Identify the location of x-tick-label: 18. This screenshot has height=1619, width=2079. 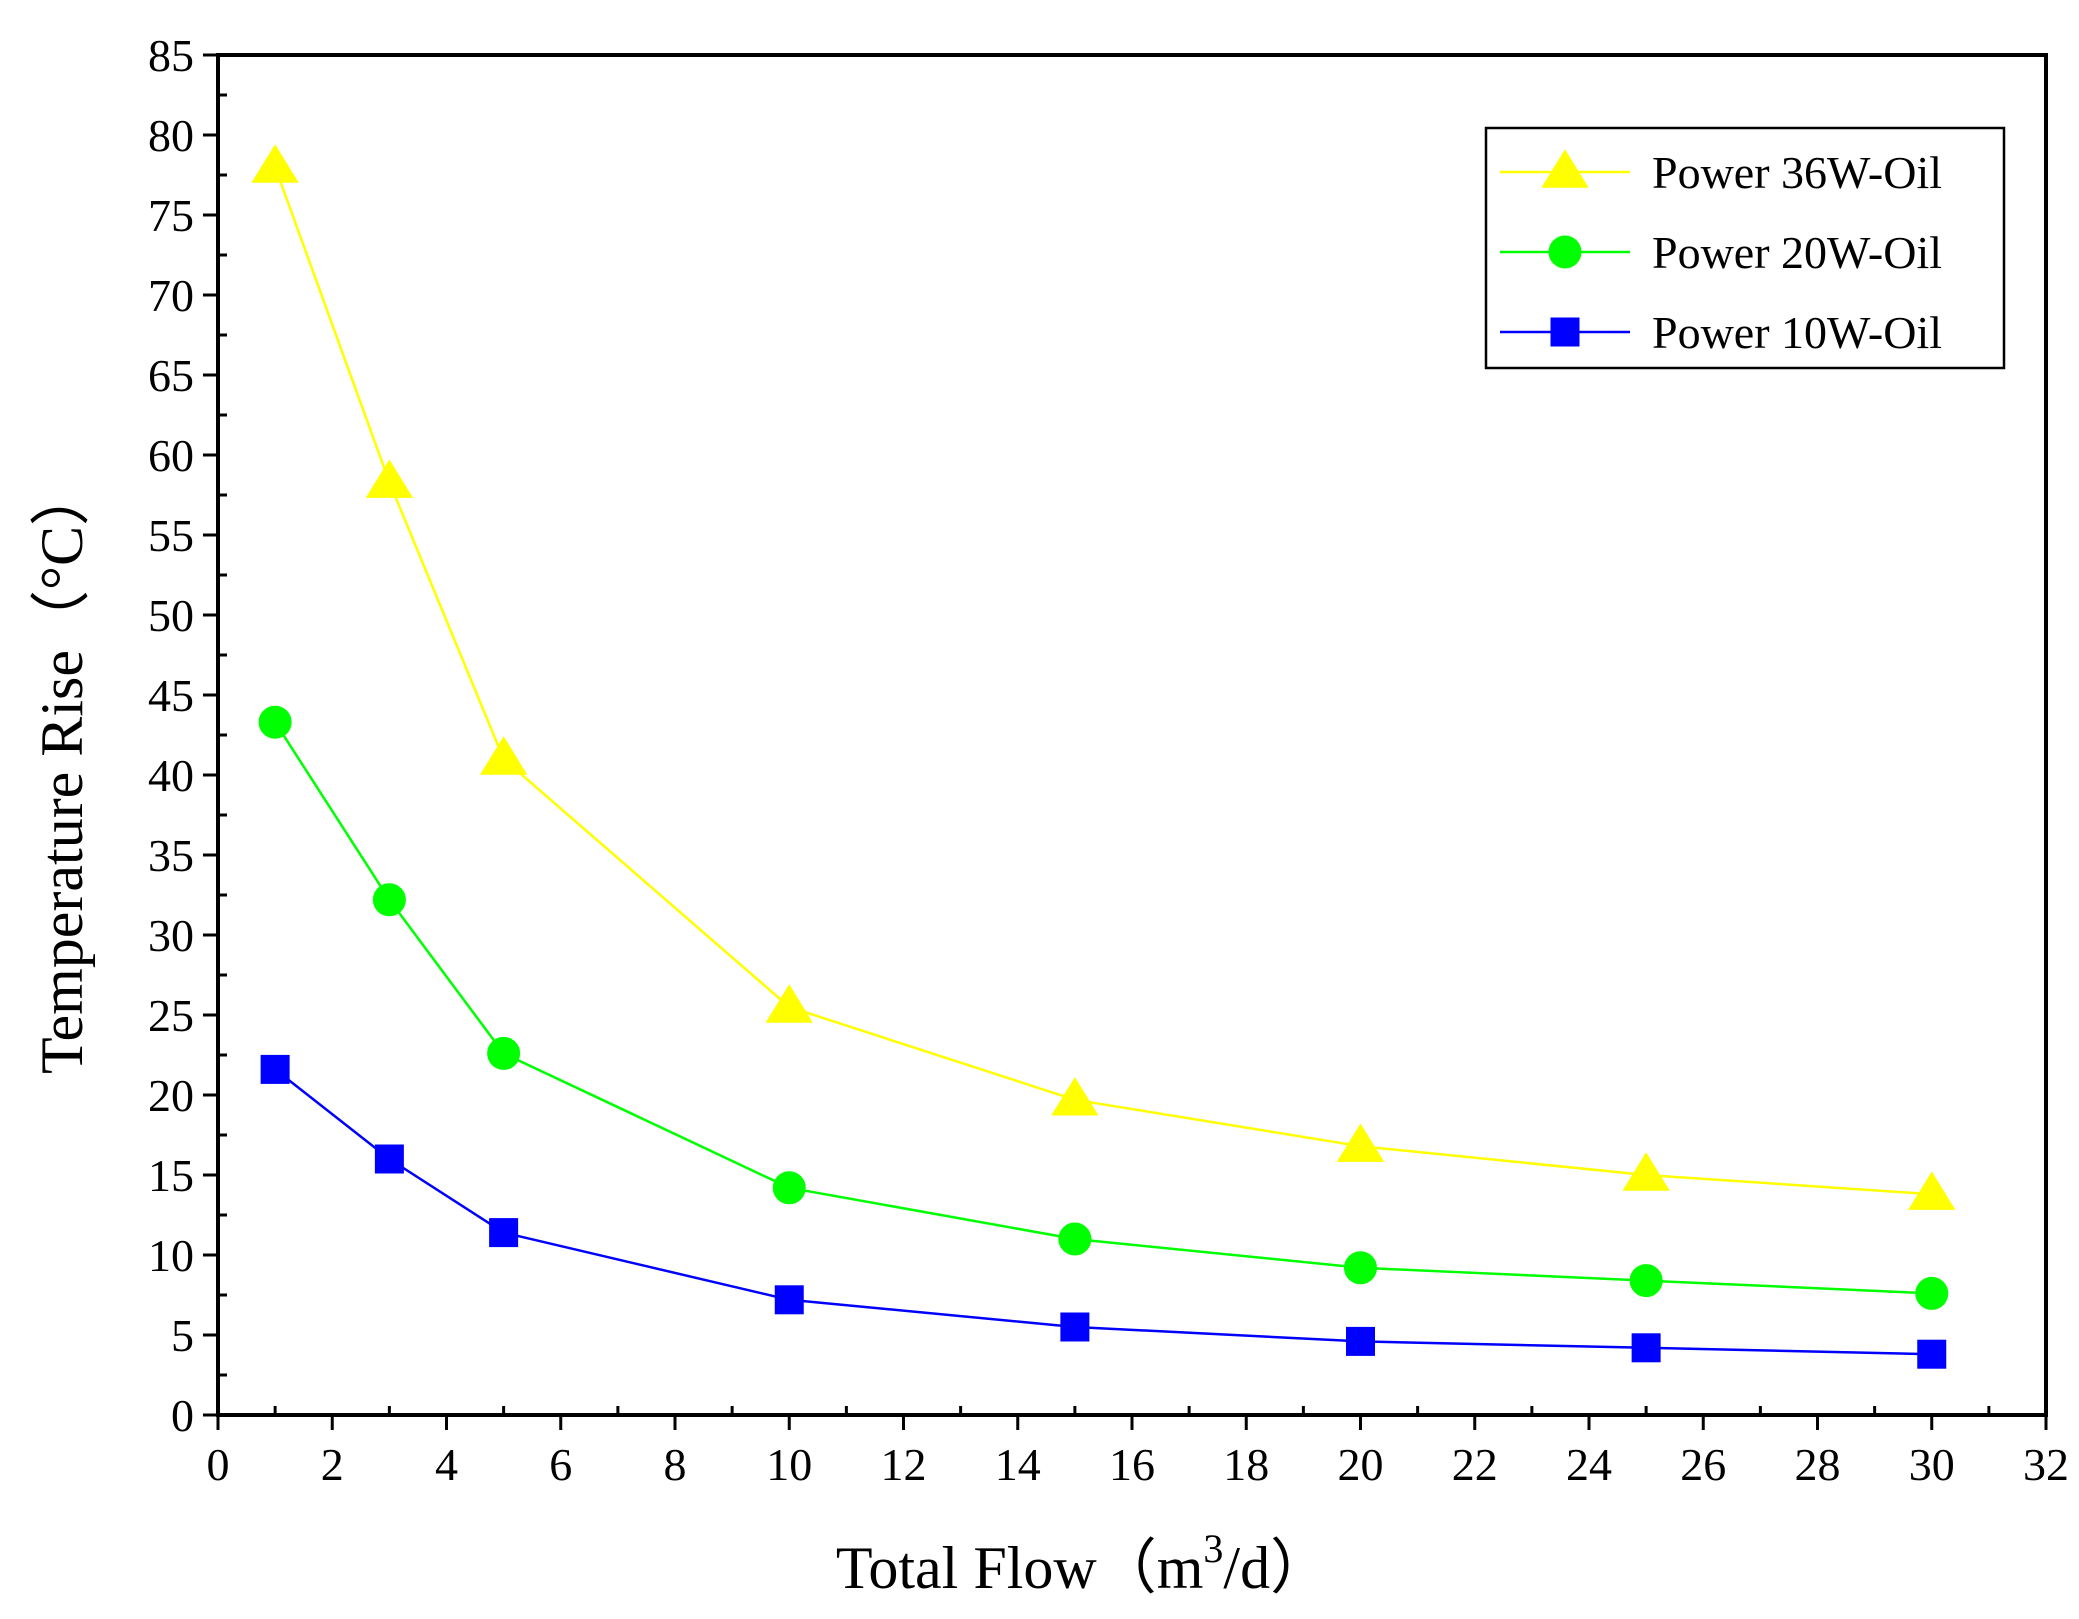
(1246, 1464).